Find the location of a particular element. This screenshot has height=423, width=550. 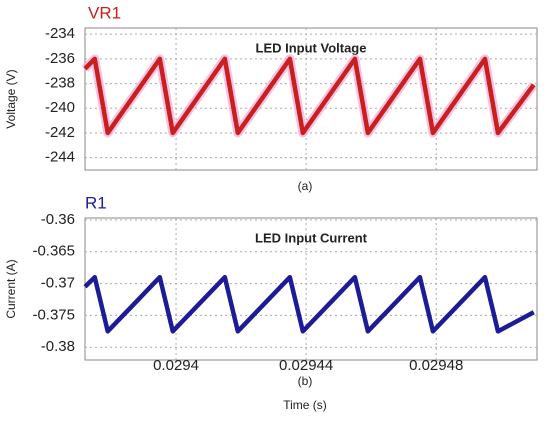

y-tick-label: -0.375 is located at coordinates (53, 314).